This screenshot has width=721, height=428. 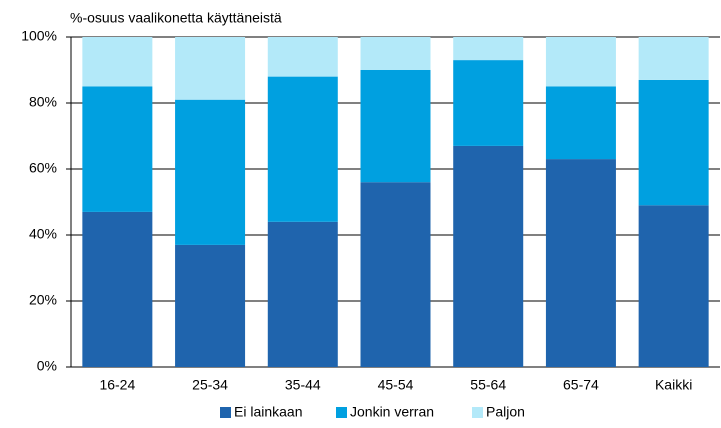 I want to click on x-tick-label: Kaikki, so click(x=673, y=385).